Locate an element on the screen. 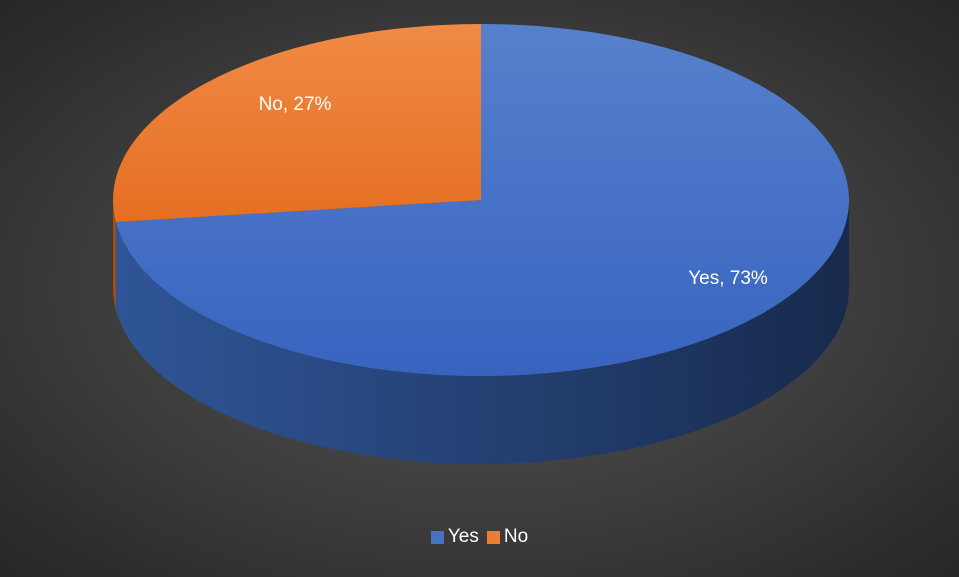  legend-label-no: No is located at coordinates (516, 536).